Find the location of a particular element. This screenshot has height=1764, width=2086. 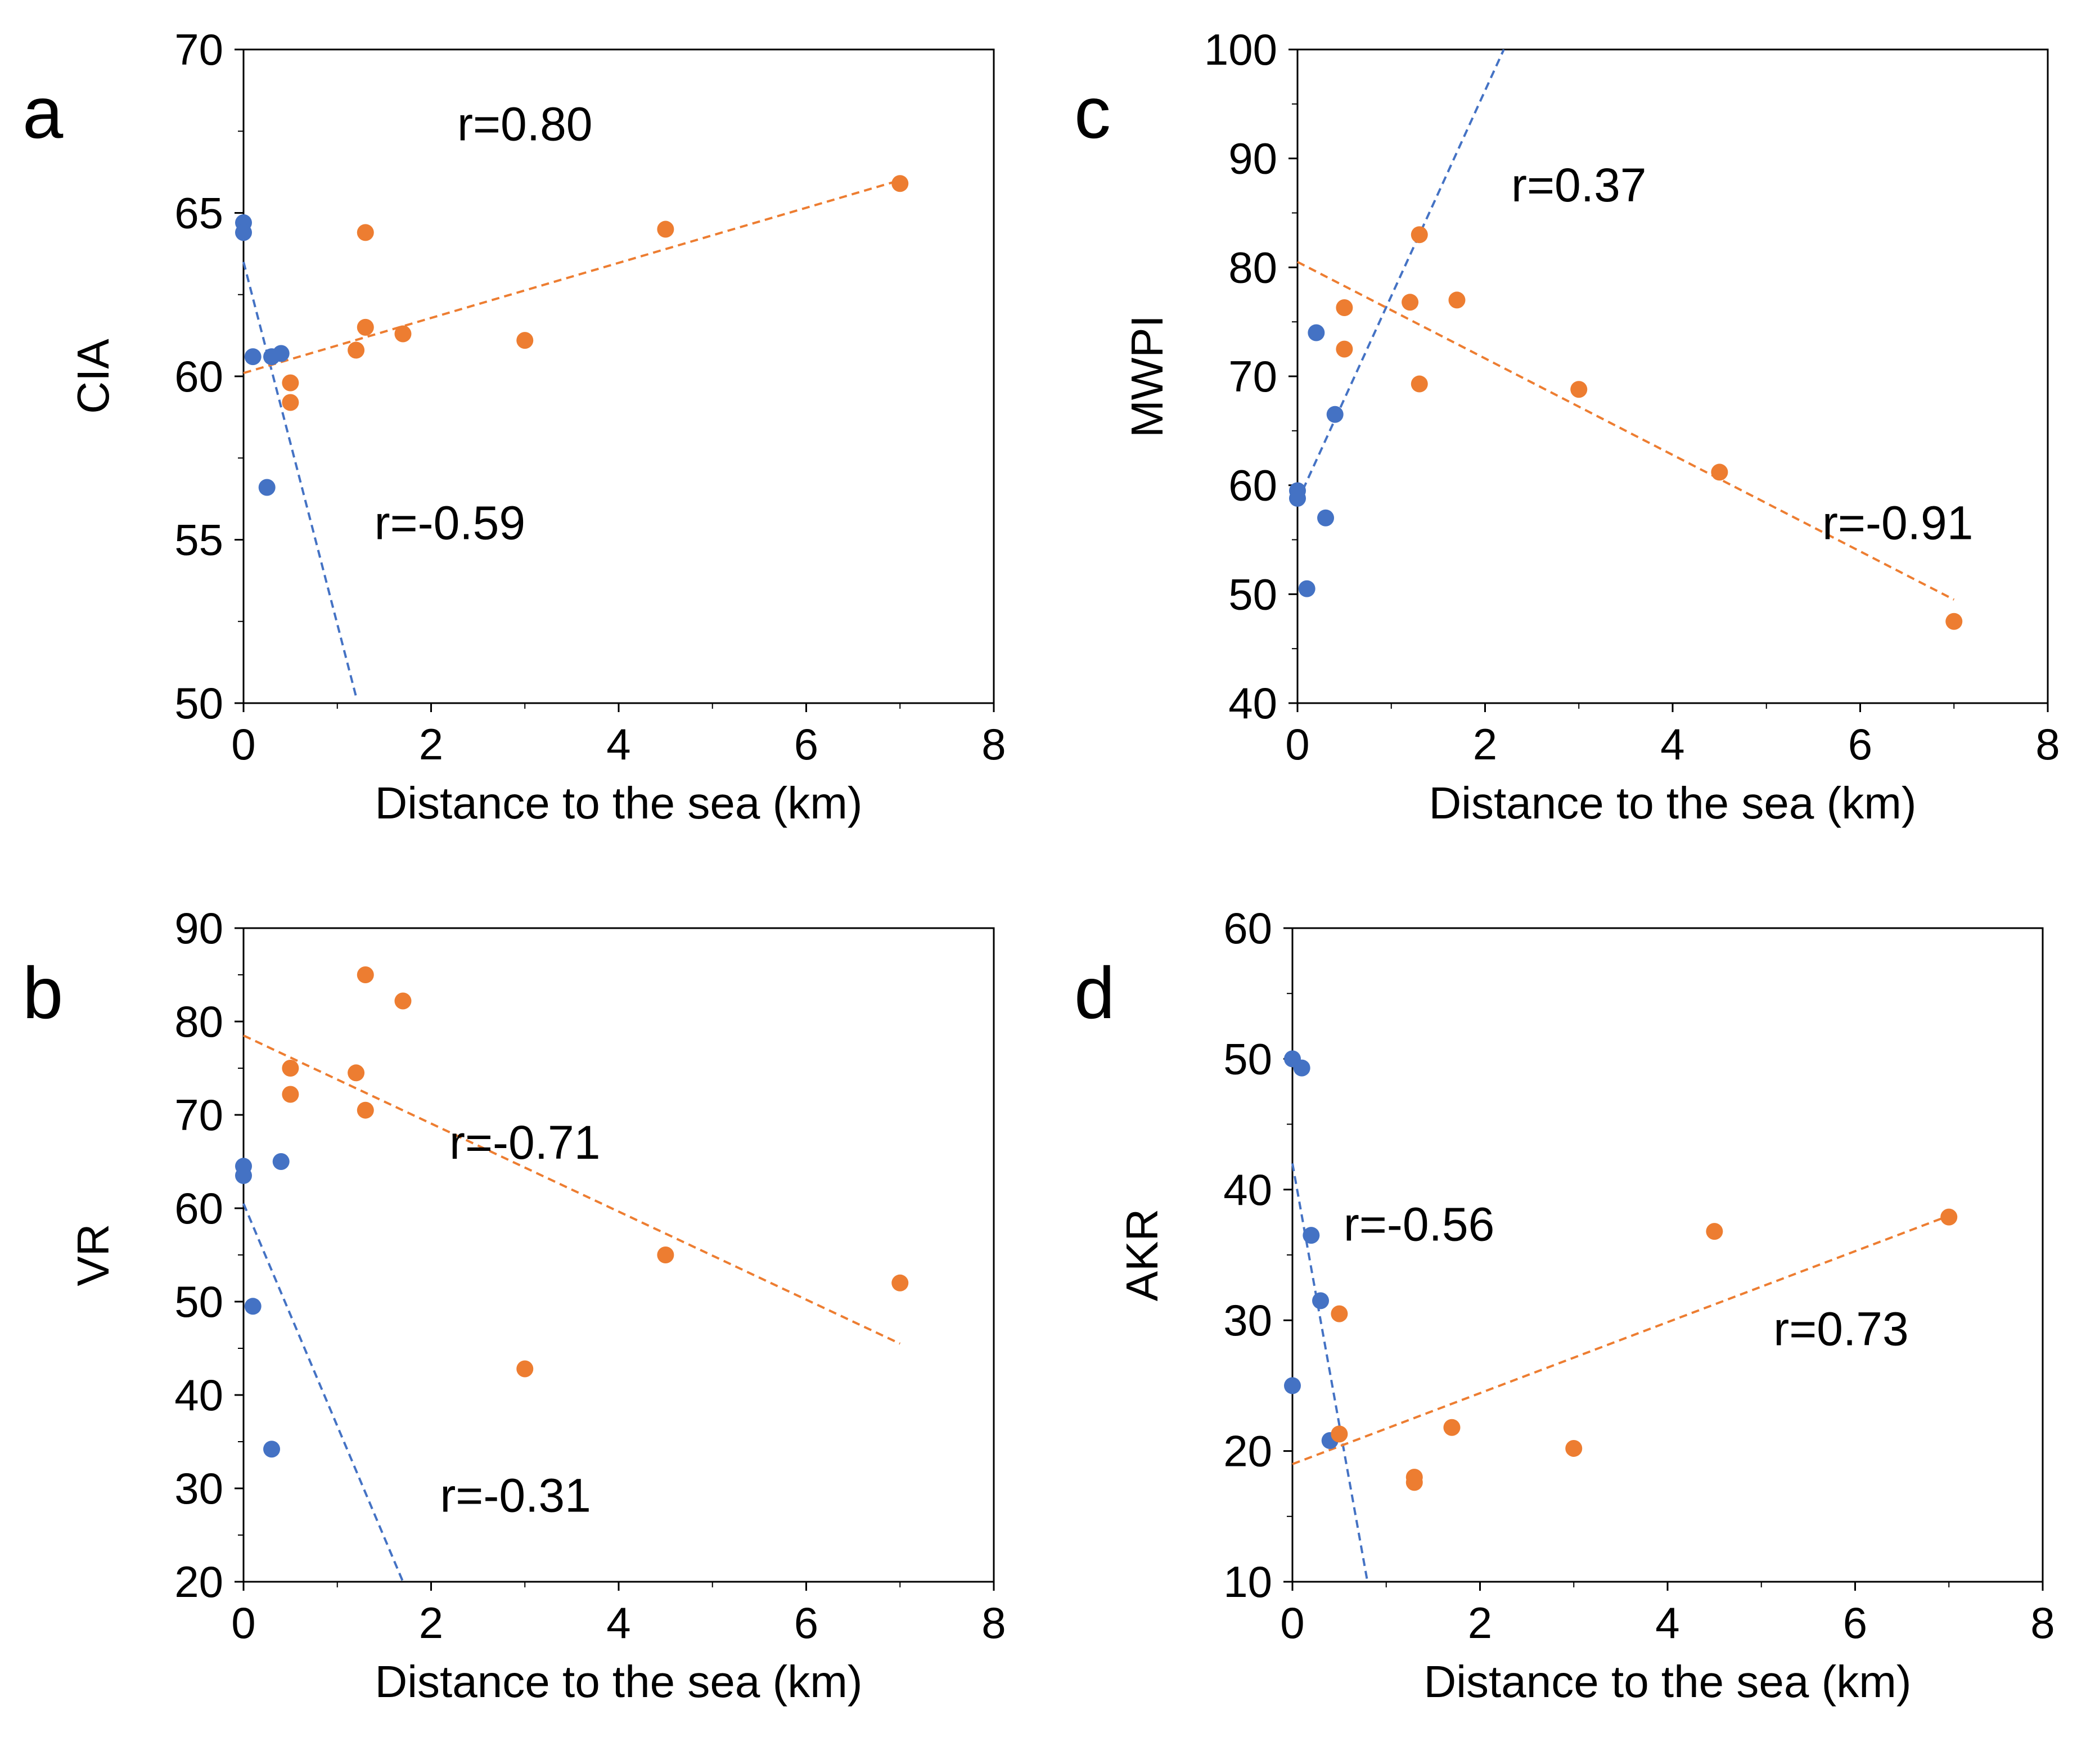

y-axis-title: MWPI is located at coordinates (1147, 376).